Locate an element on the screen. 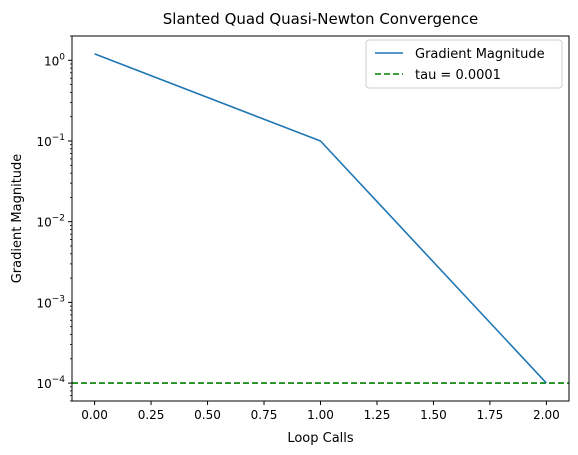  legend: Gradient Magnitude tau = 0.0001 is located at coordinates (464, 64).